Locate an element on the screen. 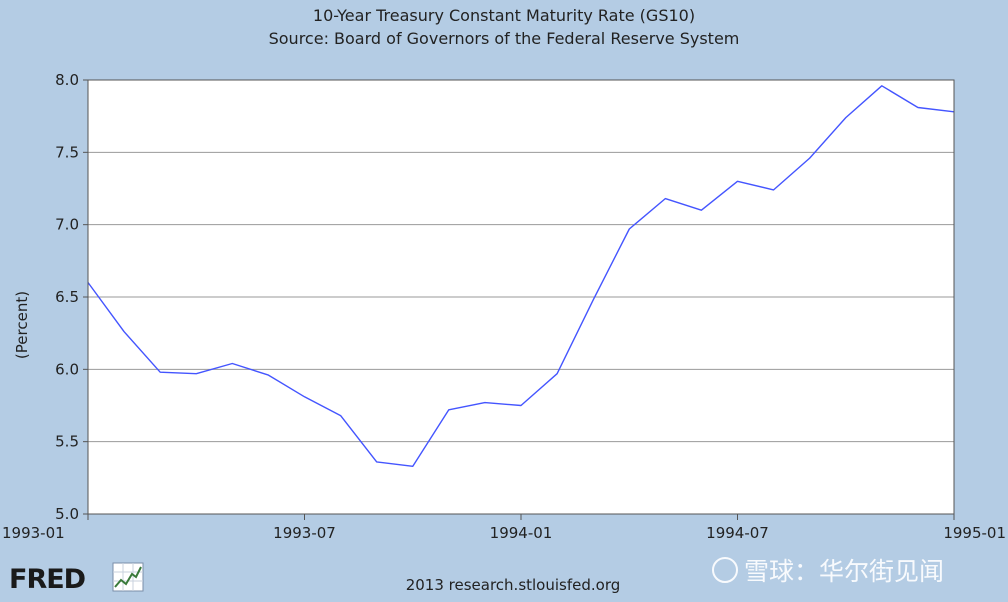 Image resolution: width=1008 pixels, height=602 pixels. x-tick-label: 1995-01 is located at coordinates (974, 533).